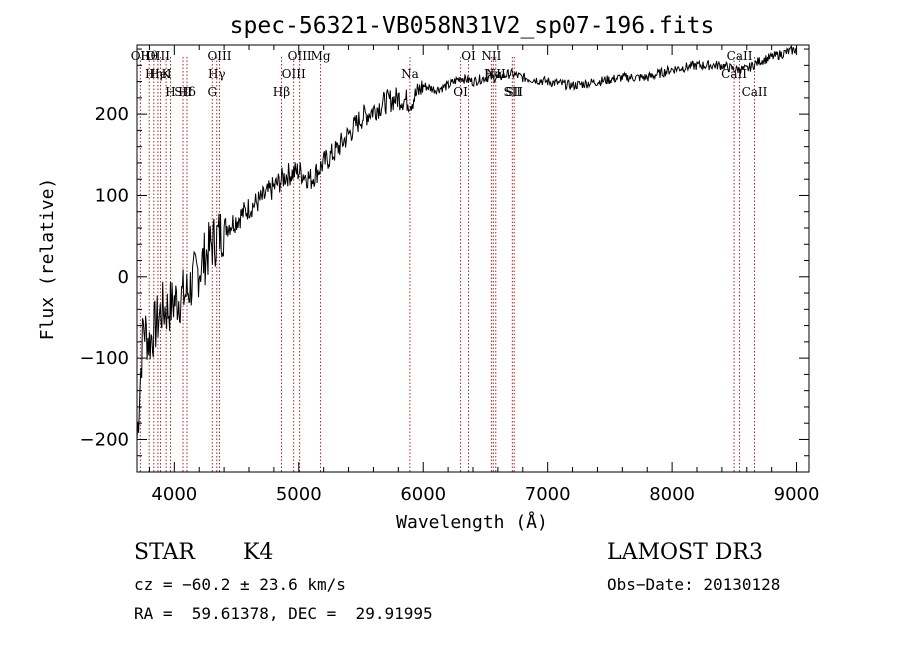  I want to click on emission-line-label: Na, so click(410, 74).